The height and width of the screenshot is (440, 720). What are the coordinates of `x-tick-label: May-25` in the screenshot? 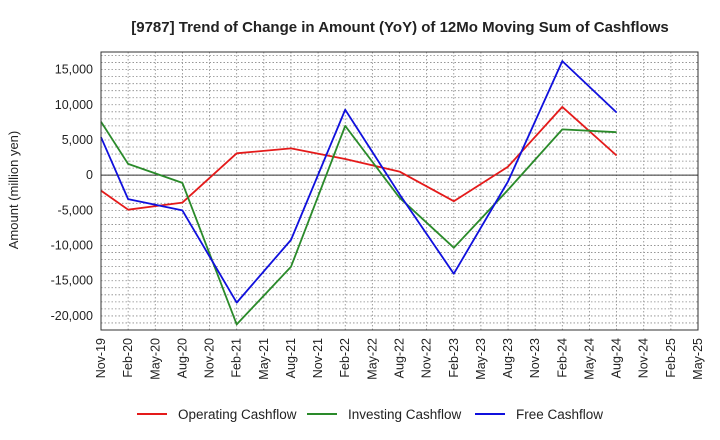 It's located at (698, 359).